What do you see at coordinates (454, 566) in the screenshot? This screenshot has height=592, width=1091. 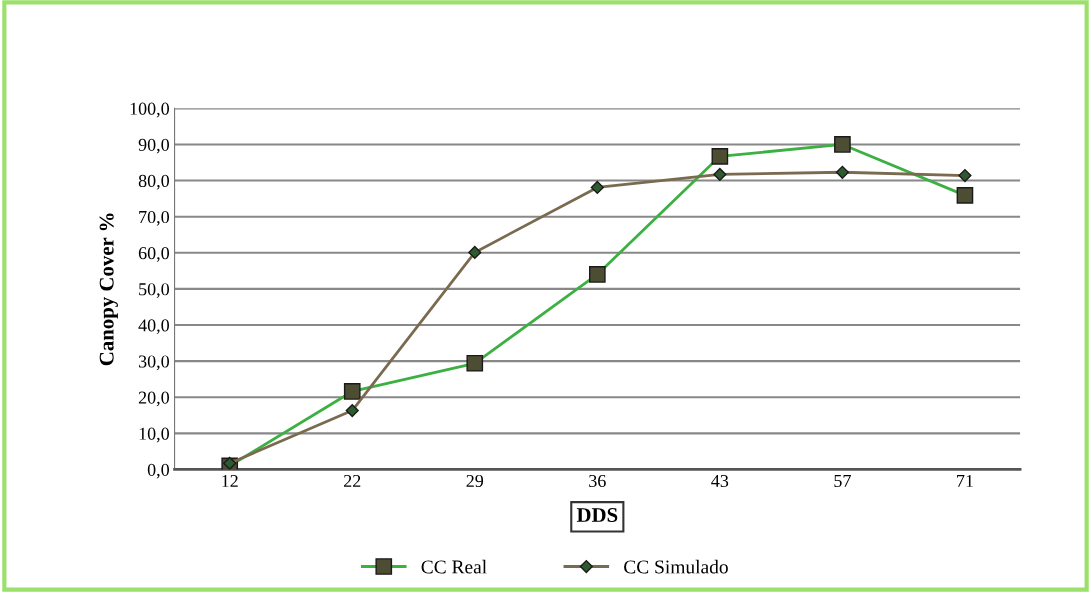 I see `legend-label: CC Real` at bounding box center [454, 566].